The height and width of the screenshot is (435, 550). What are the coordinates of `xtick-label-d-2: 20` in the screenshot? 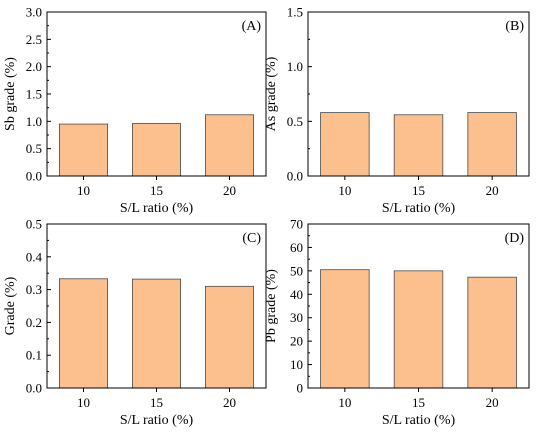 It's located at (492, 402).